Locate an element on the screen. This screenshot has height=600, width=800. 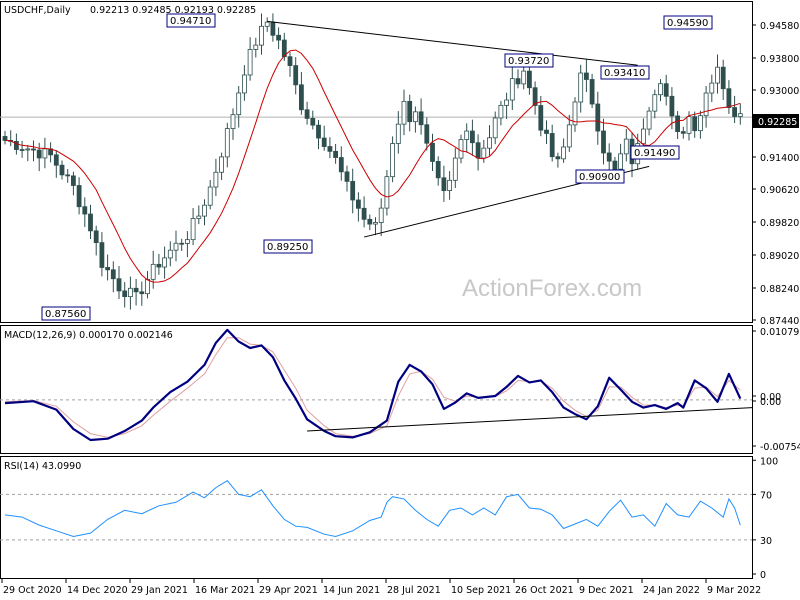
x-tick-label: 10 Sep 2021 is located at coordinates (481, 590).